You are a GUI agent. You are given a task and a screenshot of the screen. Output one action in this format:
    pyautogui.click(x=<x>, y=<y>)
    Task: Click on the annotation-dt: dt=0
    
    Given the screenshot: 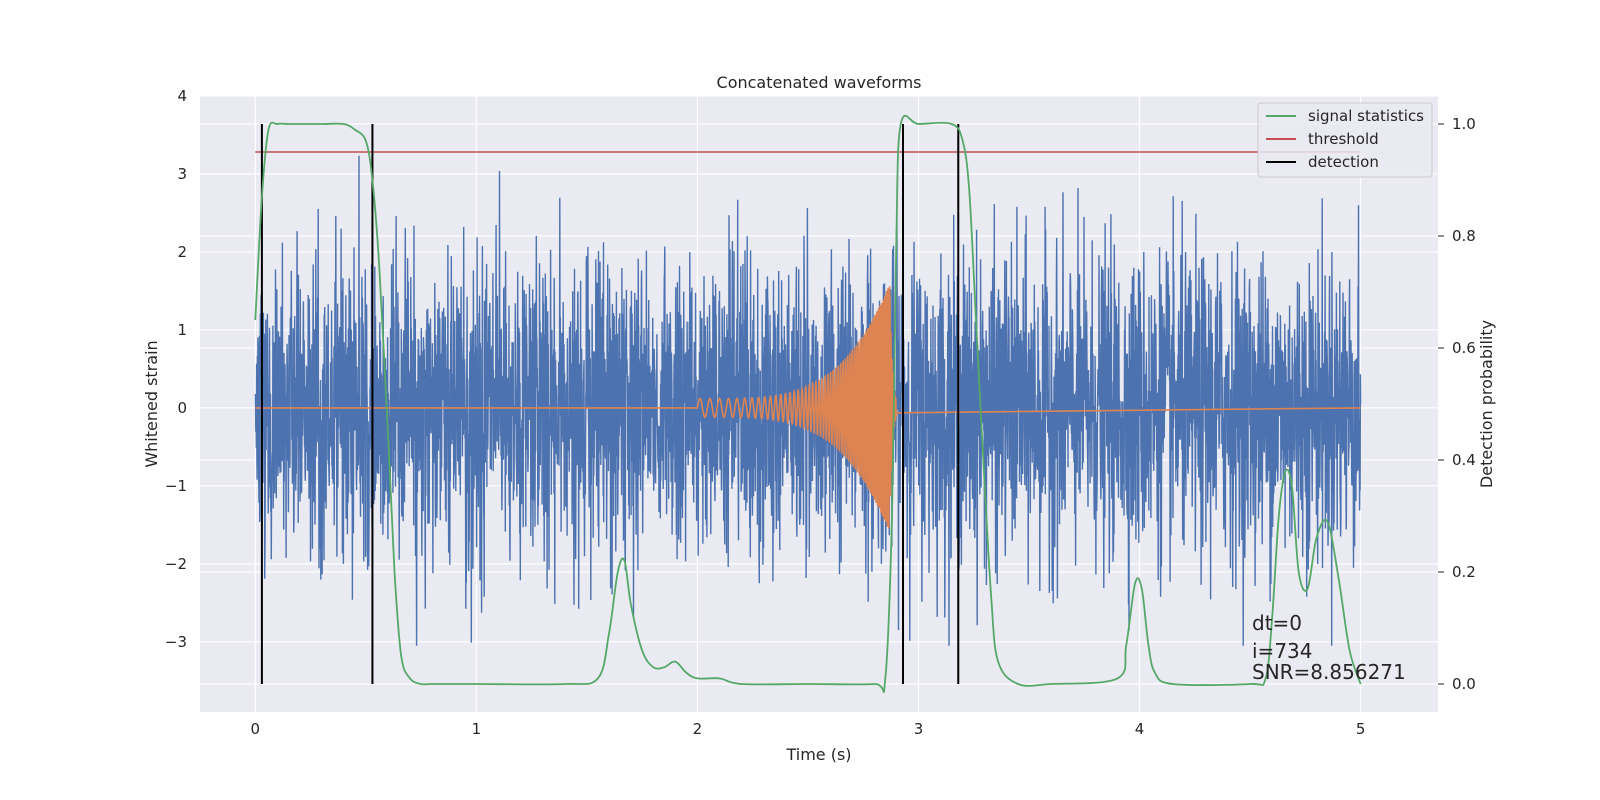 What is the action you would take?
    pyautogui.click(x=1277, y=623)
    